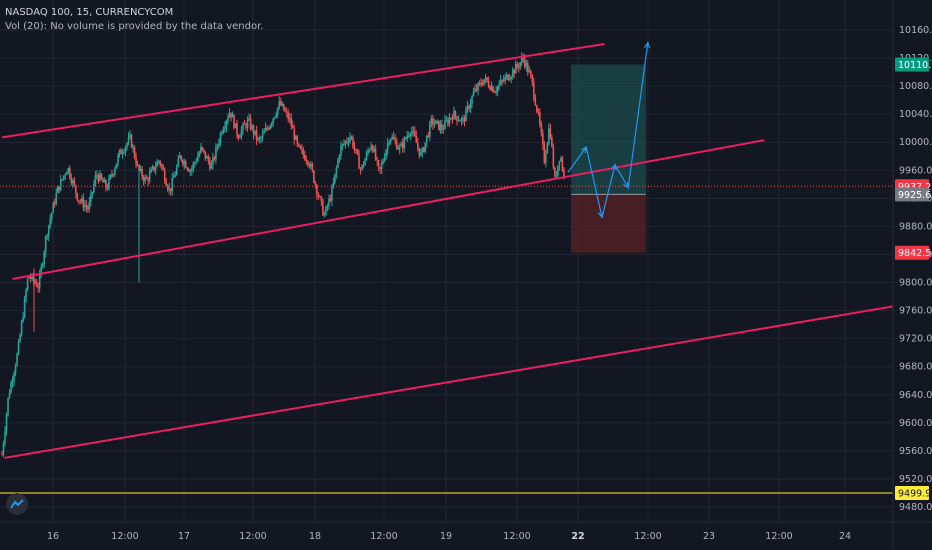  I want to click on projection-arrows, so click(609, 130).